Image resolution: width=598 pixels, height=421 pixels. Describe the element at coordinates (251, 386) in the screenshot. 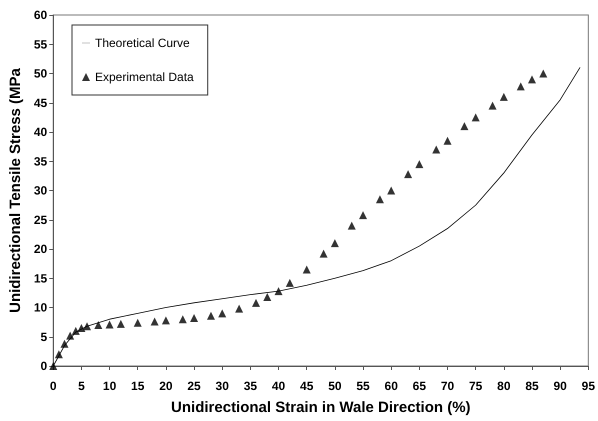

I see `x-tick-label: 35` at that location.